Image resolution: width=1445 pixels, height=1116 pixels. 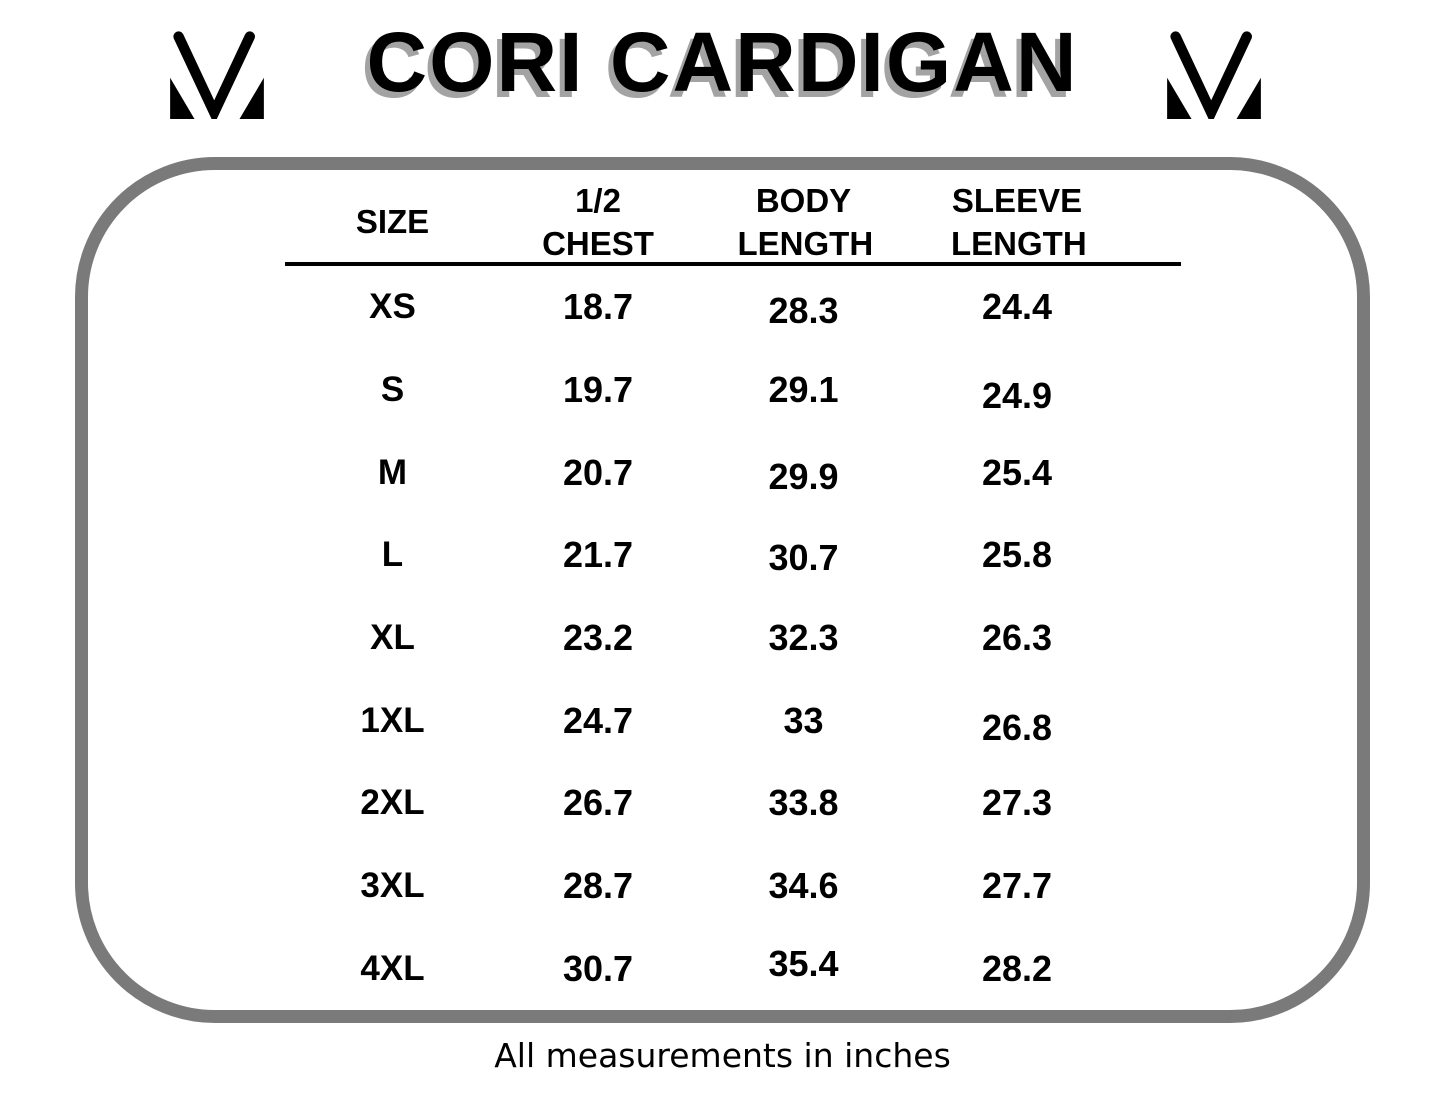 What do you see at coordinates (803, 886) in the screenshot?
I see `body-length-cell: 34.6` at bounding box center [803, 886].